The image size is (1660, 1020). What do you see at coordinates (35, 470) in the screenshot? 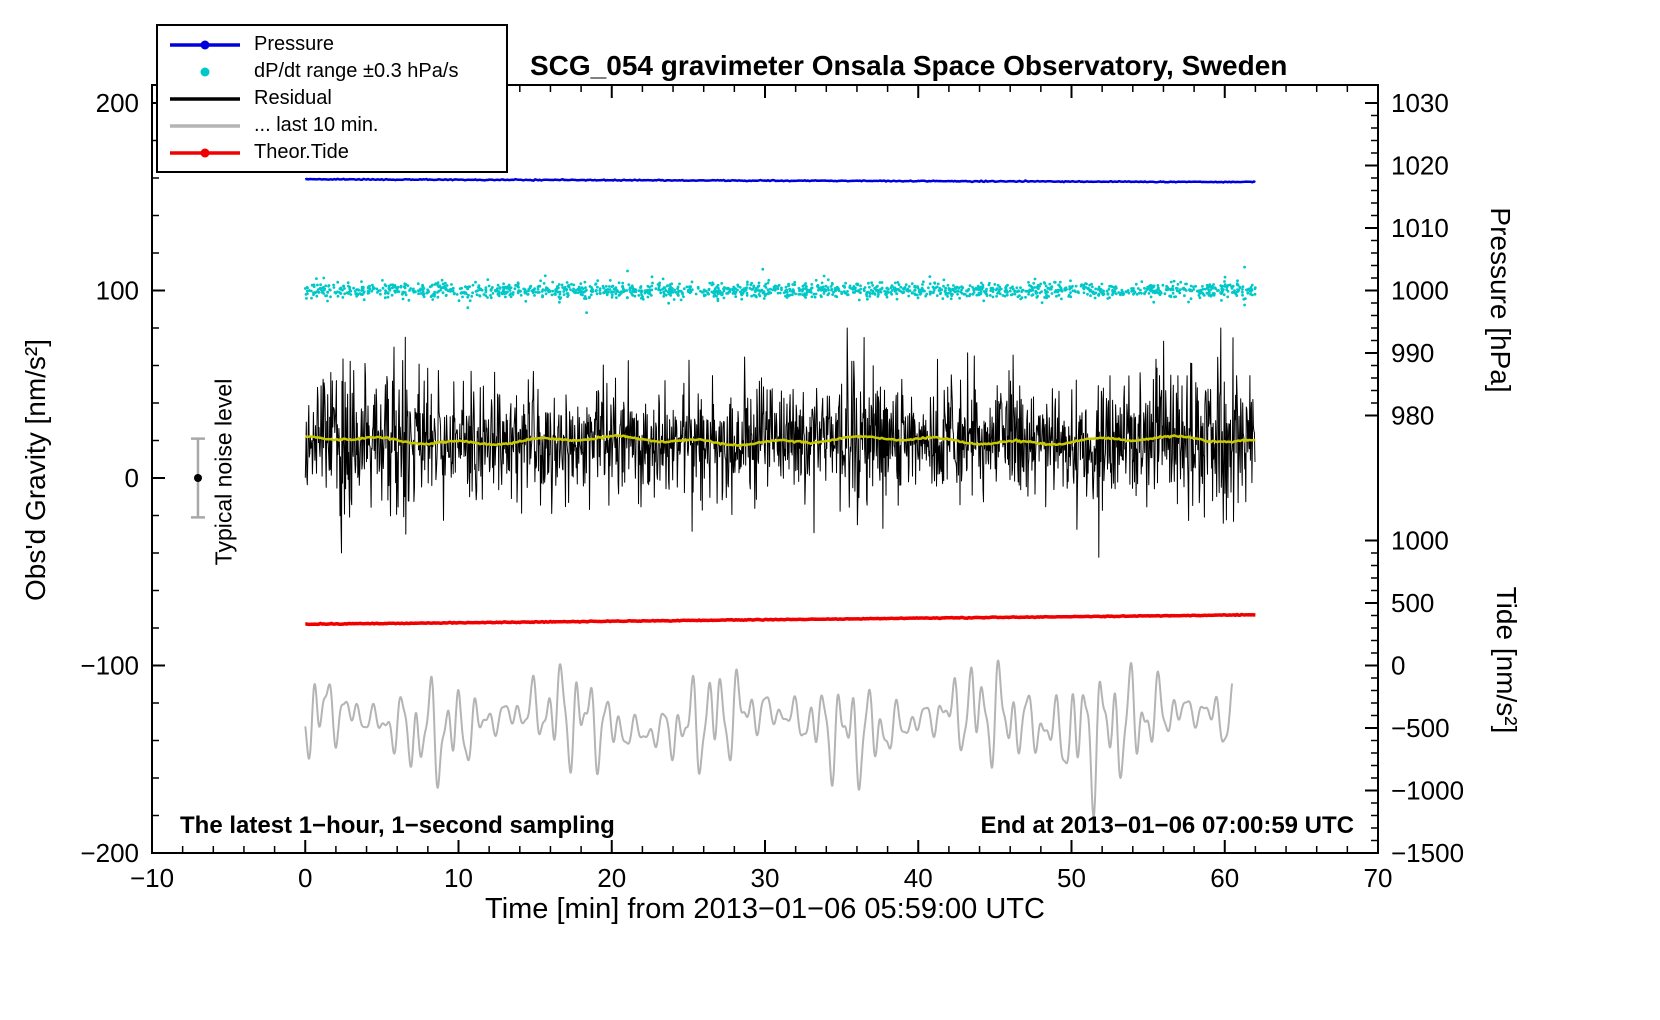
I see `left-axis-title: Obs'd Gravity [nm/s²]` at bounding box center [35, 470].